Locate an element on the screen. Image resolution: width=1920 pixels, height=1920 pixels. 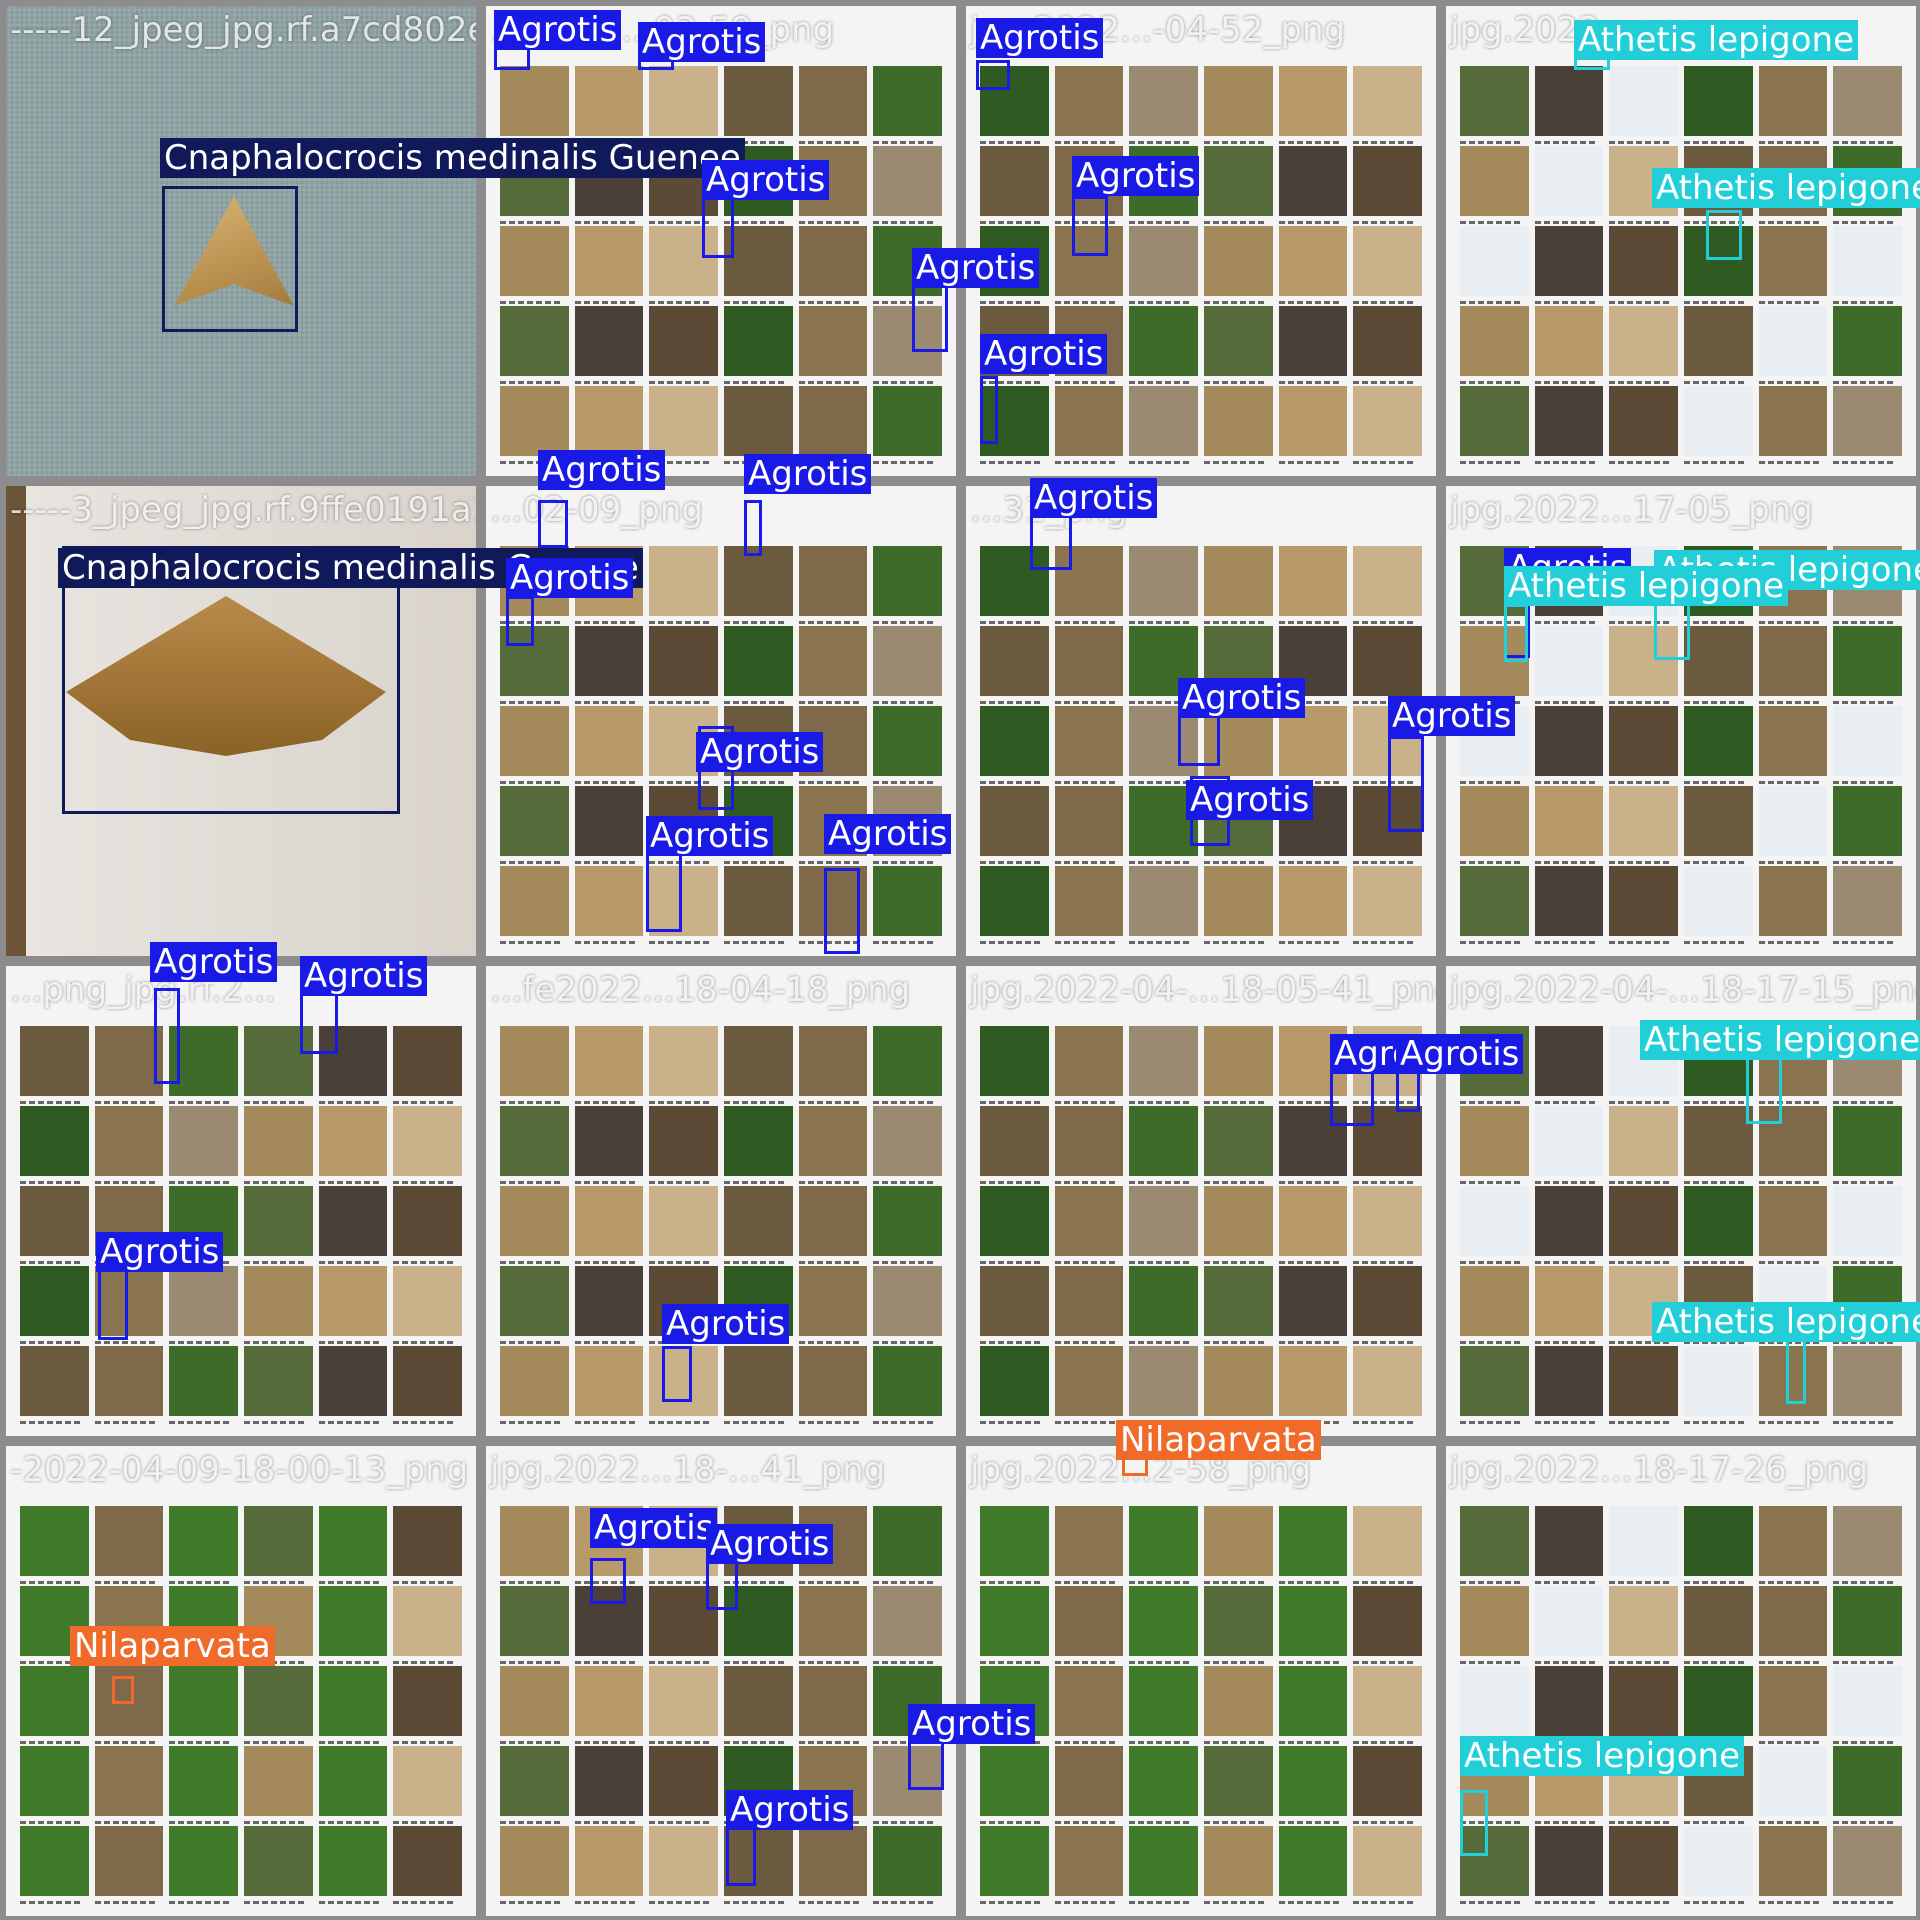
tile-filename: -----12_jpeg_jpg.rf.a7cd802e is located at coordinates (243, 30).